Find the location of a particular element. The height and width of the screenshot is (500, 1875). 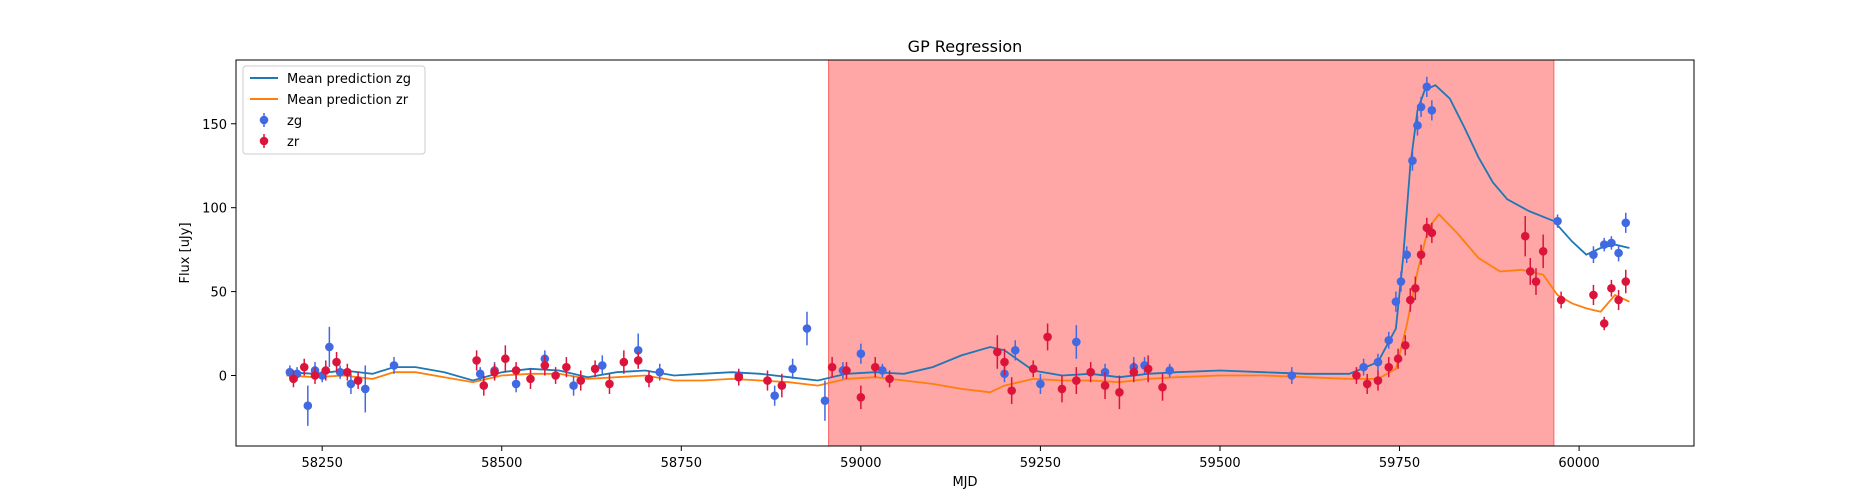

y-tick-label: 100 is located at coordinates (214, 209).